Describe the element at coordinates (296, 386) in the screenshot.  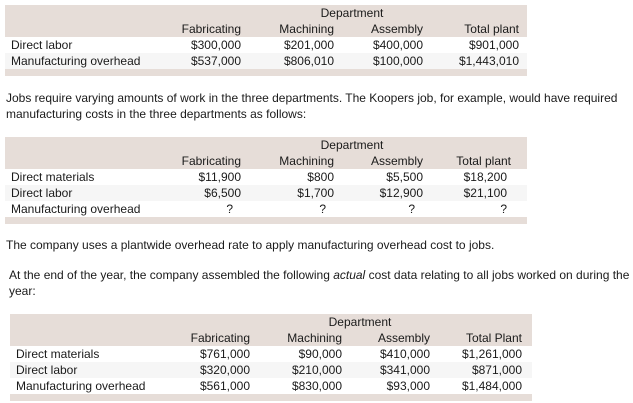
I see `cell: $830,000` at that location.